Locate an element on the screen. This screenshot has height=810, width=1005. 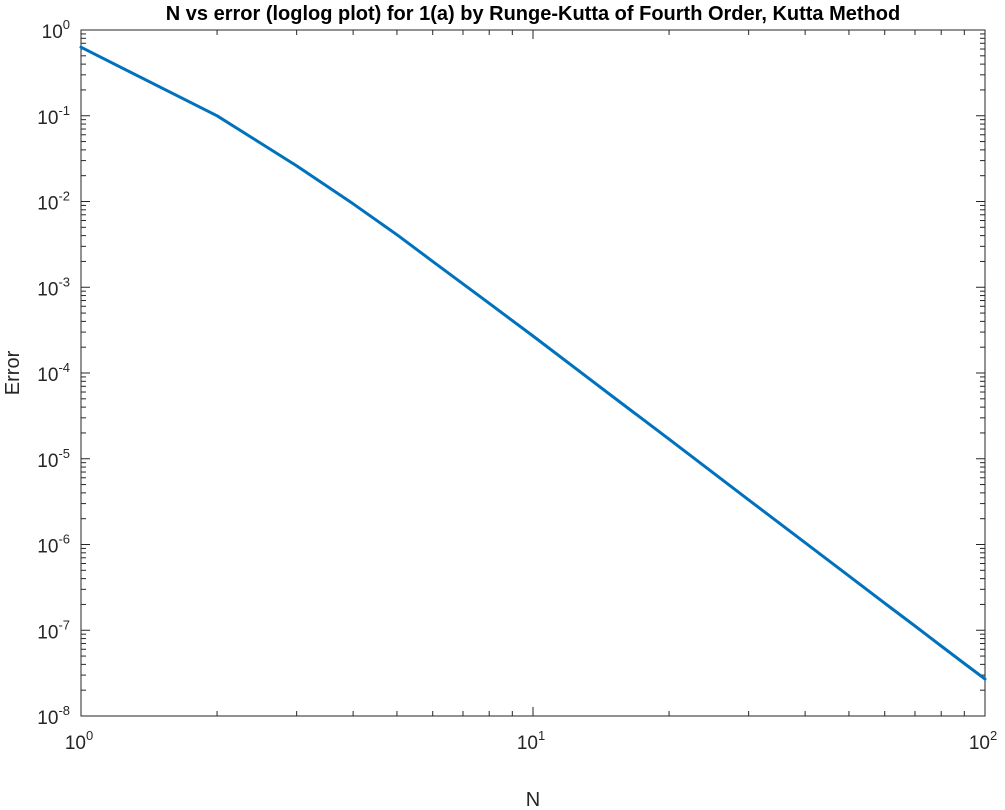
x-tick-label: 10¹ is located at coordinates (531, 741).